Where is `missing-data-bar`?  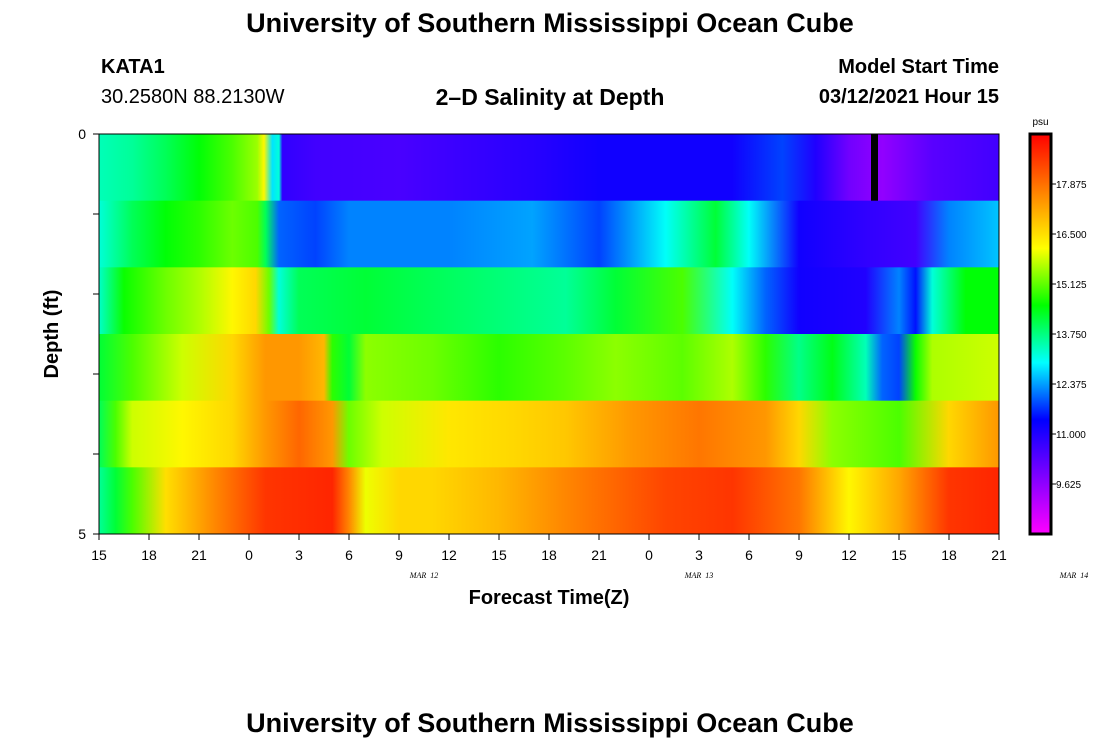 missing-data-bar is located at coordinates (874, 167).